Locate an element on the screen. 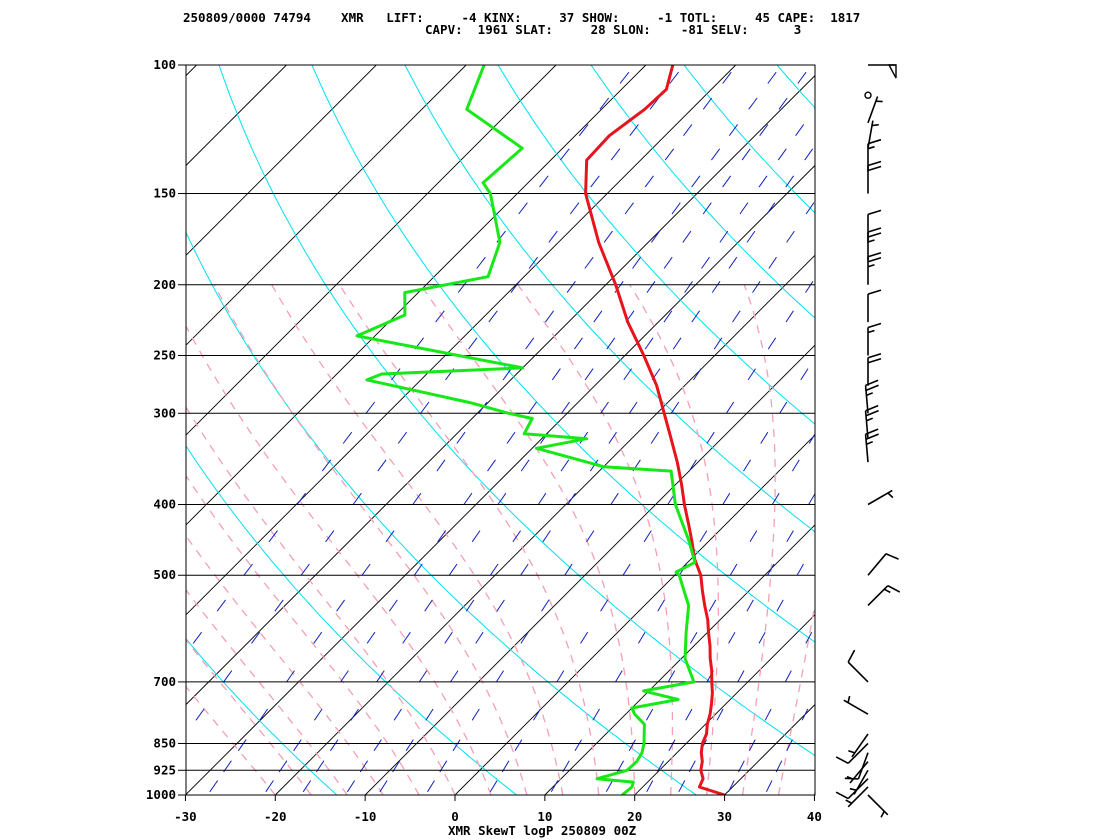  temperature-tick-label: 40 is located at coordinates (814, 816).